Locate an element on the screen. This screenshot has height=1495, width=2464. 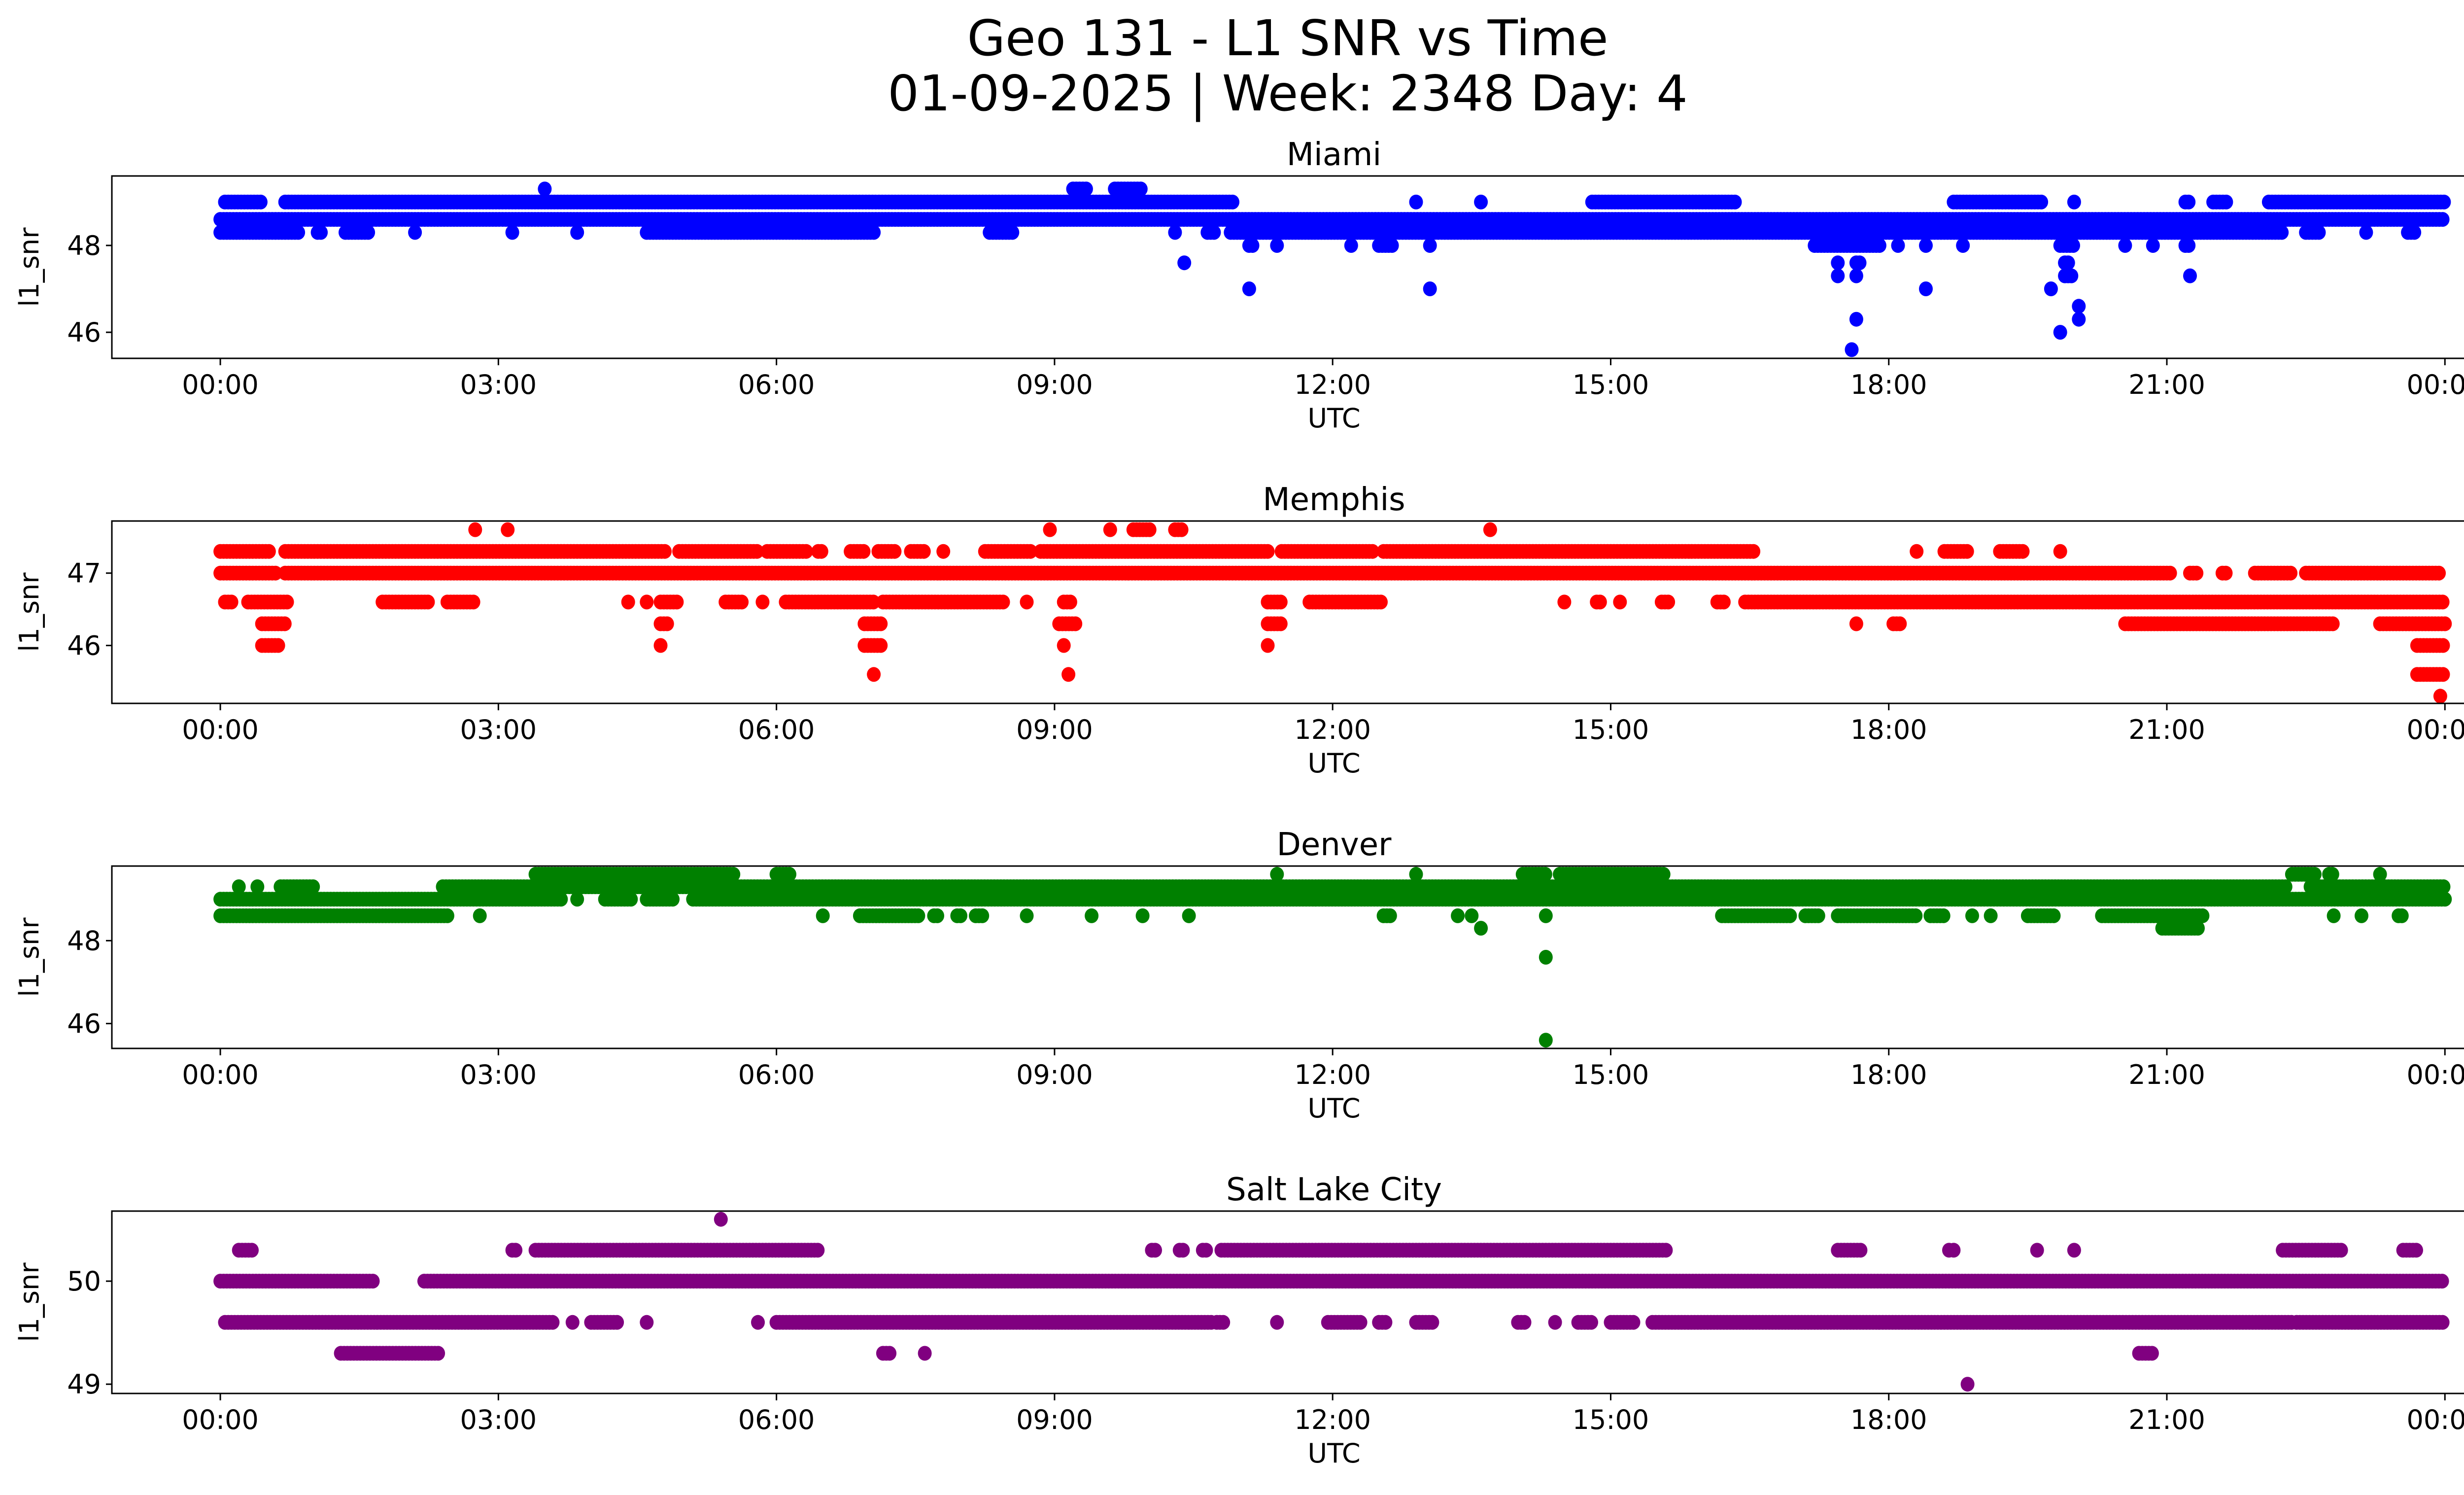
x-tick-label: 18:00 is located at coordinates (1888, 729).